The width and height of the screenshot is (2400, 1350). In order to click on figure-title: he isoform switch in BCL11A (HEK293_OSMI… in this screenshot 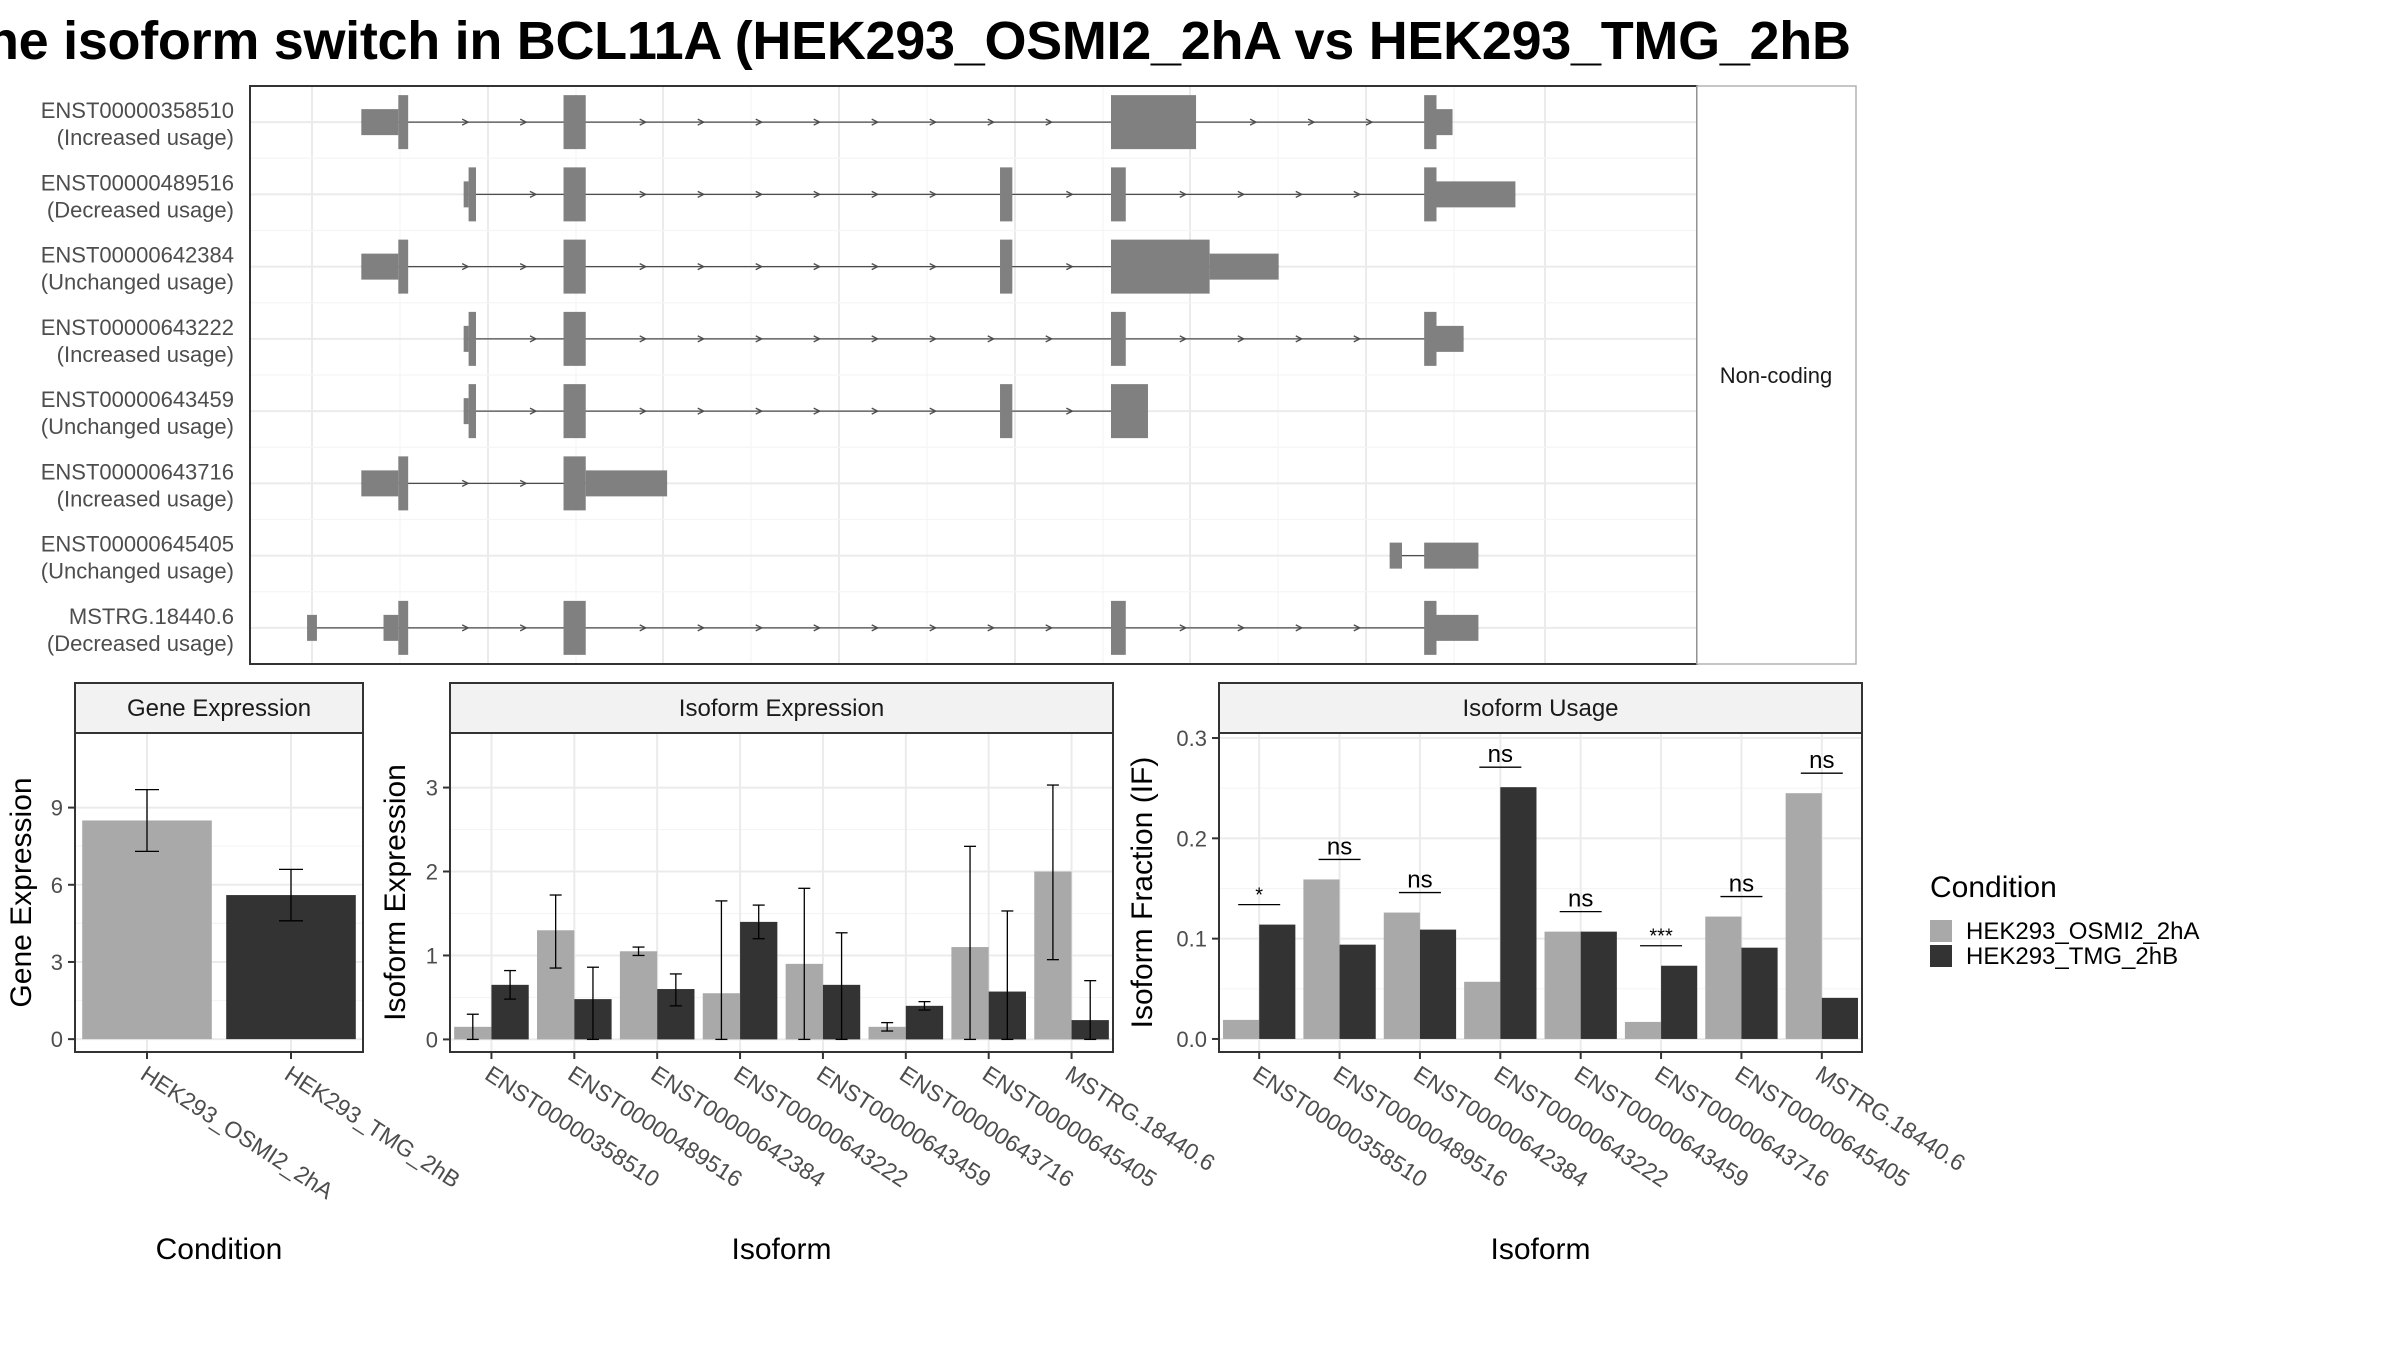, I will do `click(925, 41)`.